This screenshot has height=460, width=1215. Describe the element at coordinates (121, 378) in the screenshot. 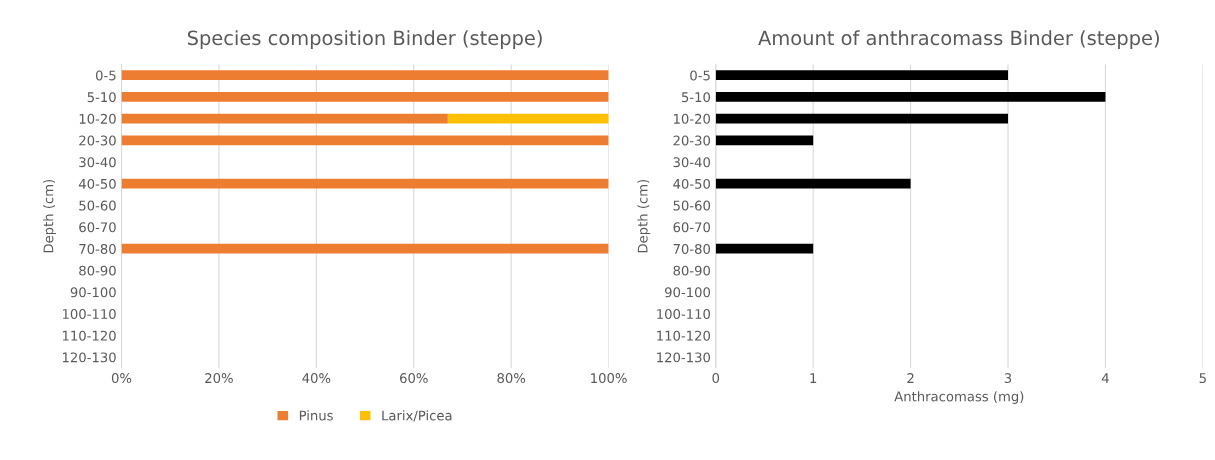

I see `x-tick-label: 0%` at that location.